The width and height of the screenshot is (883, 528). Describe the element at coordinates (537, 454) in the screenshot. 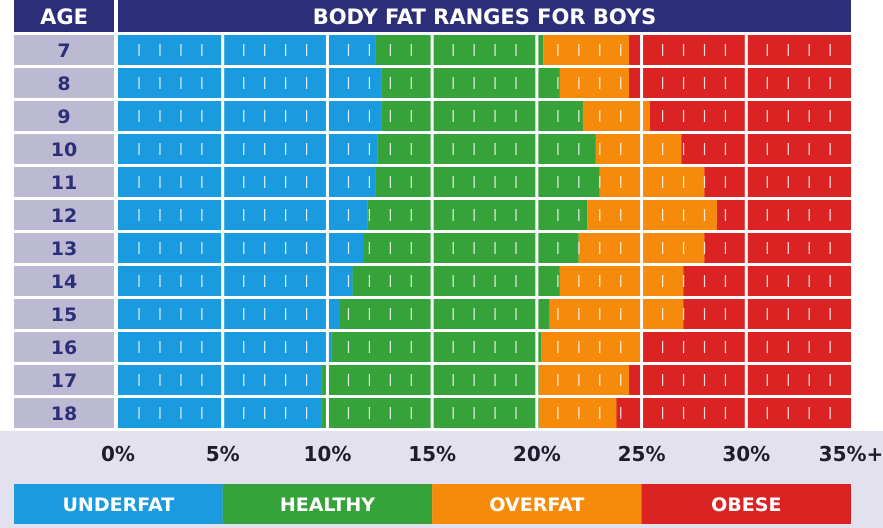

I see `x-tick-label: 20%` at that location.